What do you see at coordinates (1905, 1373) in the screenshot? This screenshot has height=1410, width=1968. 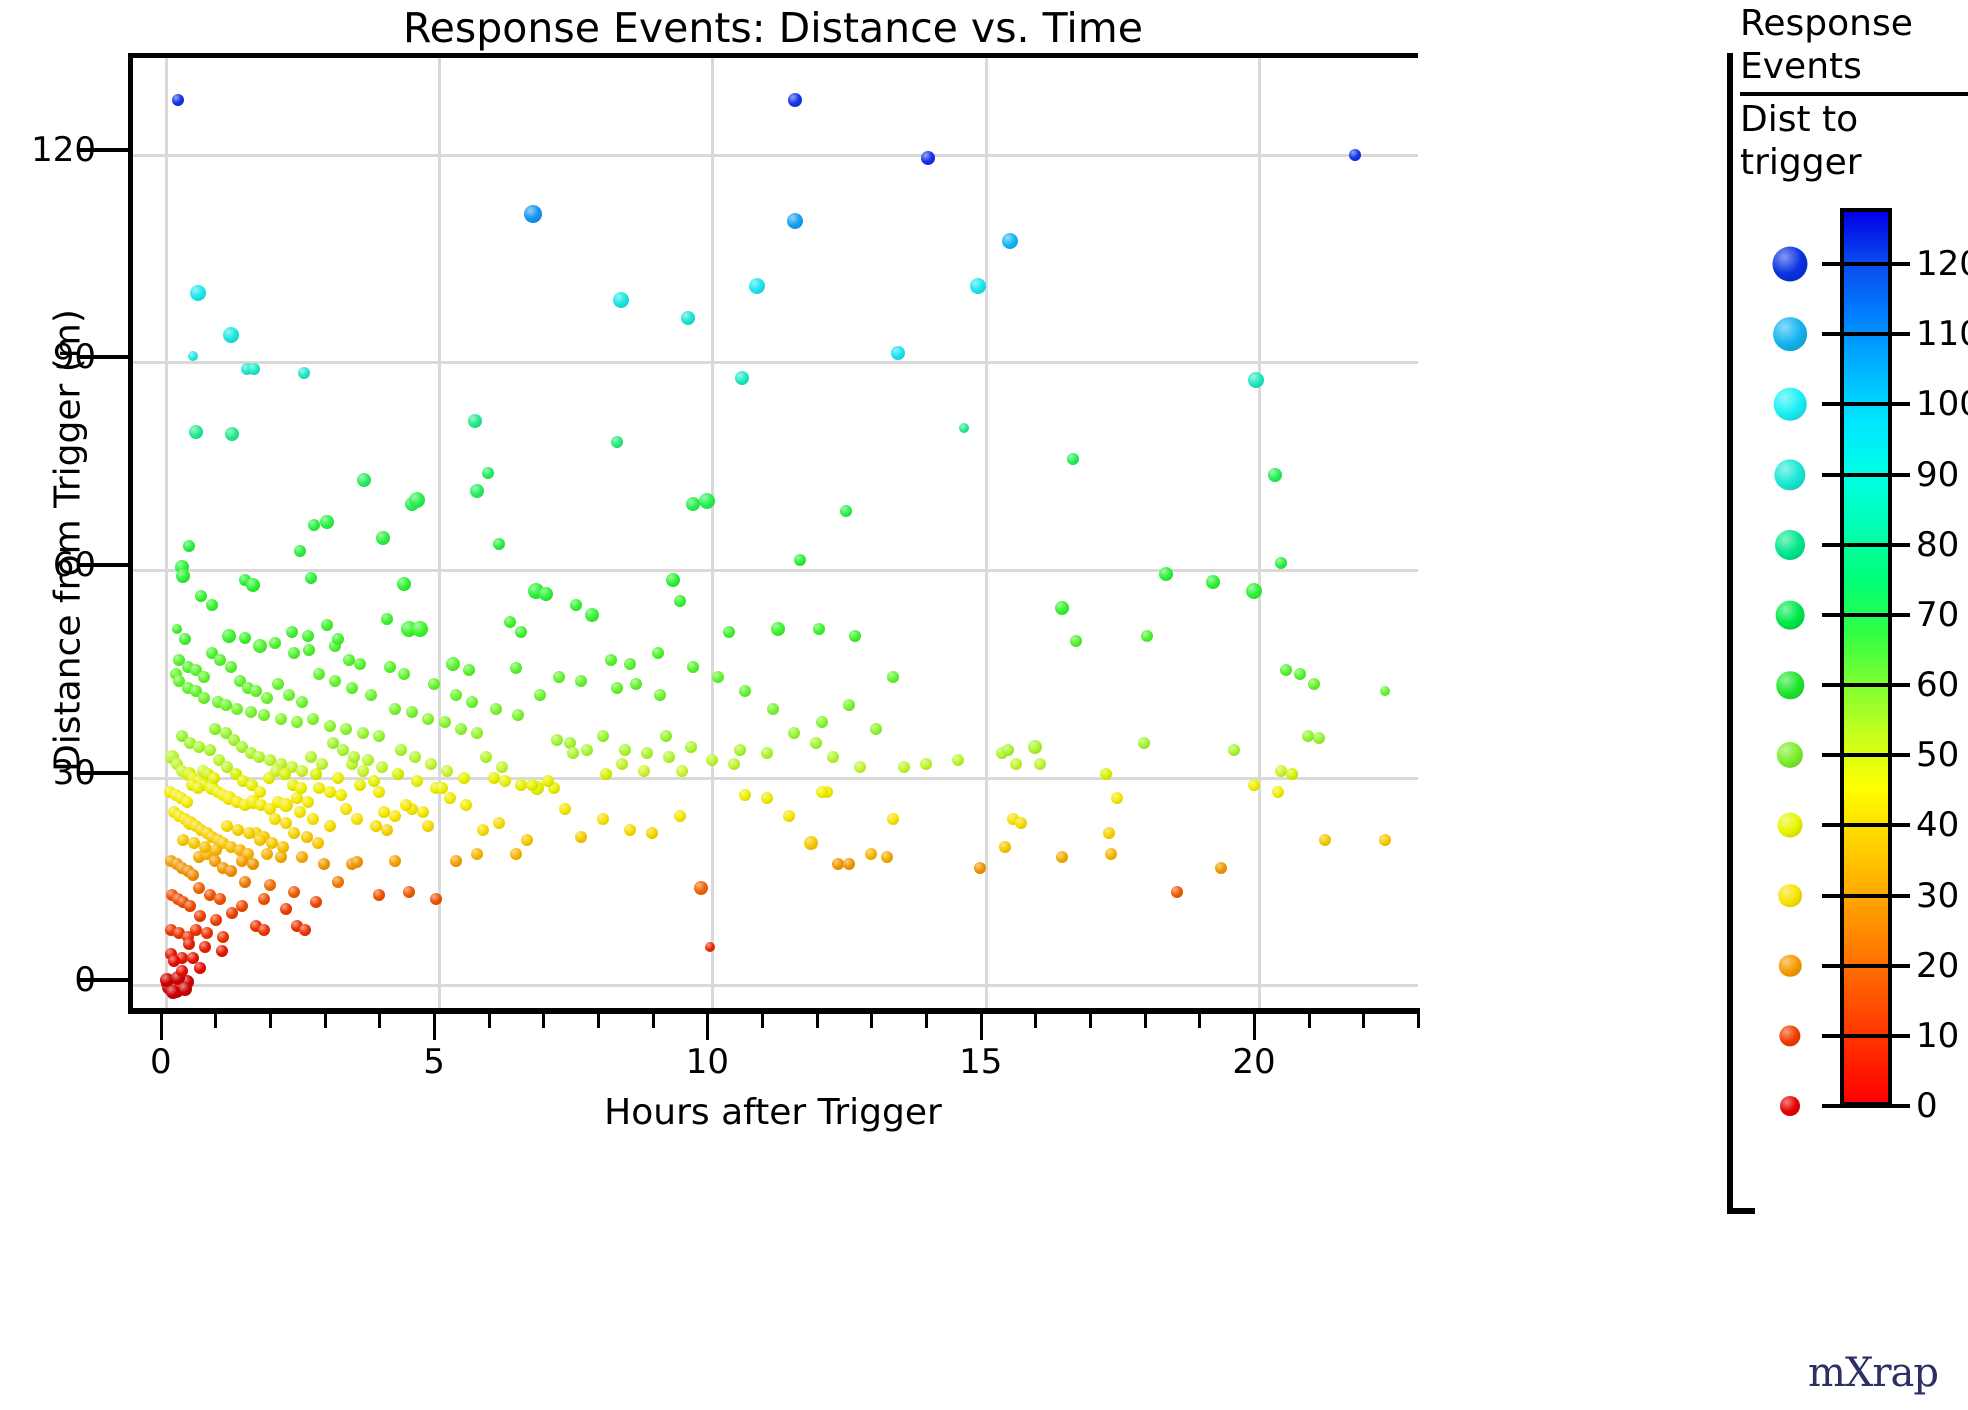 I see `watermark-text-b: rap` at bounding box center [1905, 1373].